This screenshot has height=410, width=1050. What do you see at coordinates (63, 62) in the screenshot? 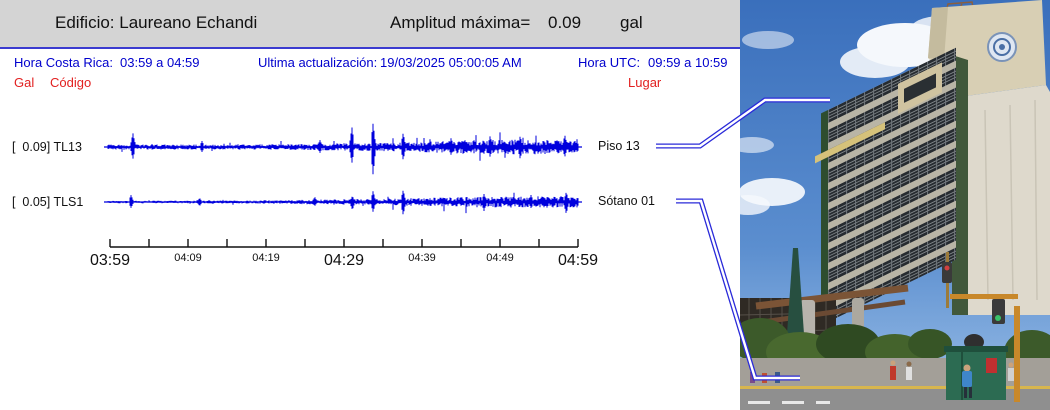
I see `local-time-label: Hora Costa Rica:` at bounding box center [63, 62].